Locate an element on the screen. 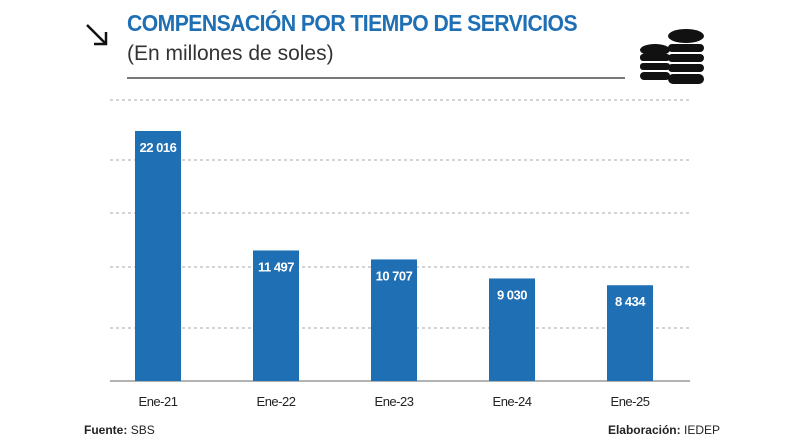 The height and width of the screenshot is (446, 800). x-tick-label: Ene-25 is located at coordinates (630, 401).